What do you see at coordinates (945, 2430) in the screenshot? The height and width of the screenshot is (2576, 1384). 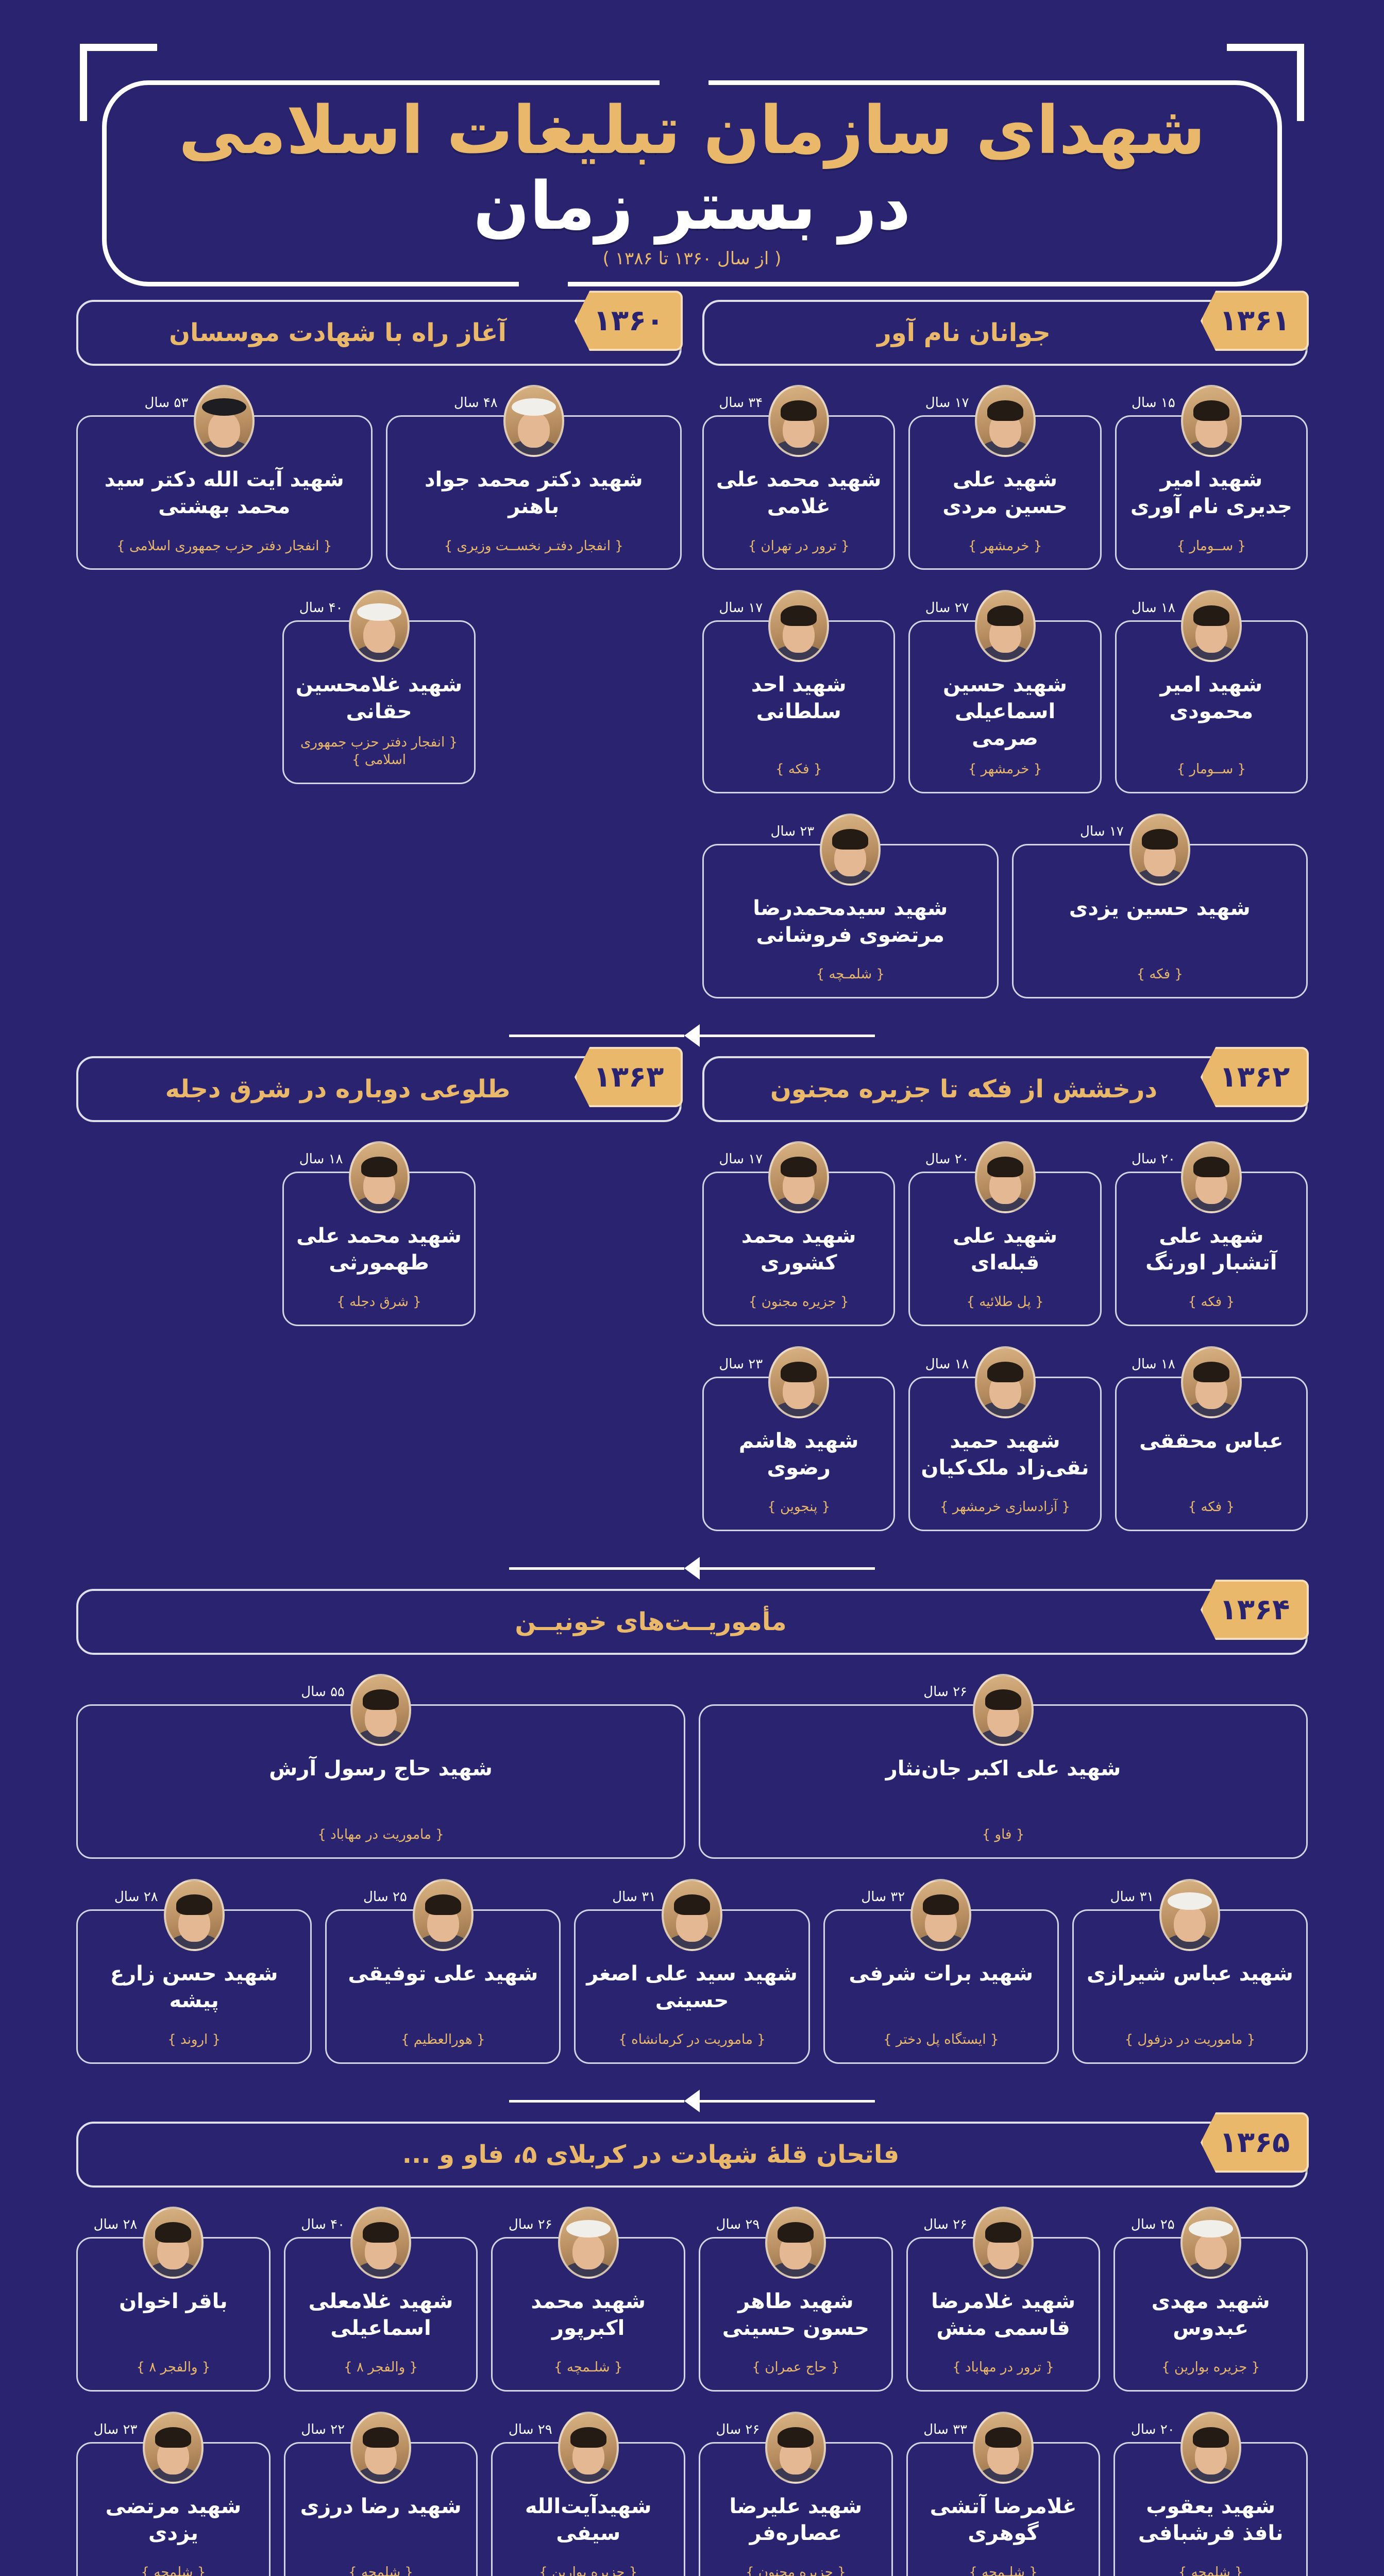 I see `martyr-age: ۳۳ سال` at bounding box center [945, 2430].